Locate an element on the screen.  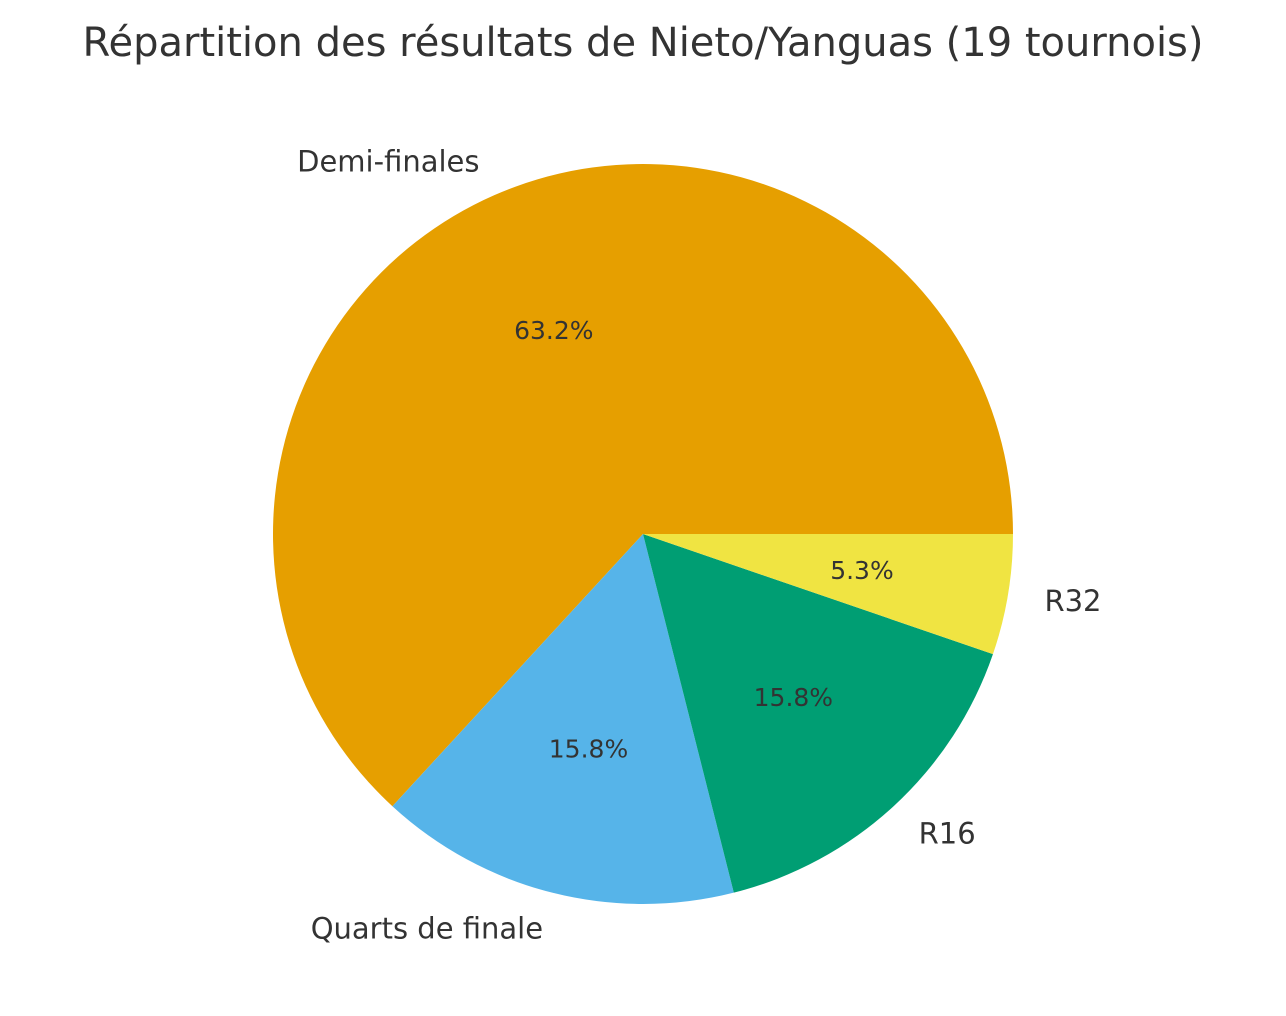
pie-slice-quarts-de-finale is located at coordinates (563, 719).